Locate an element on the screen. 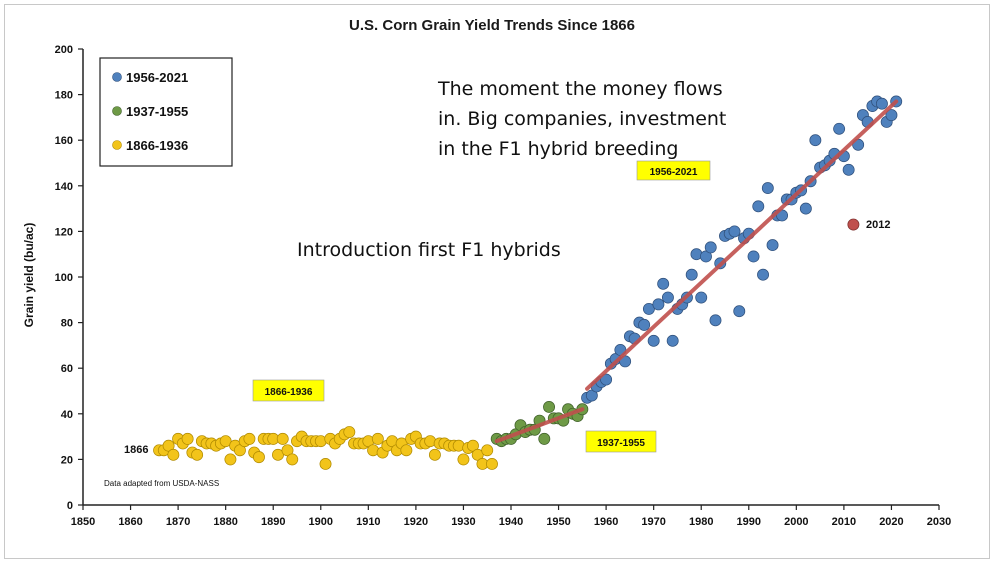 The height and width of the screenshot is (565, 996). point-label-2012: 2012 is located at coordinates (878, 225).